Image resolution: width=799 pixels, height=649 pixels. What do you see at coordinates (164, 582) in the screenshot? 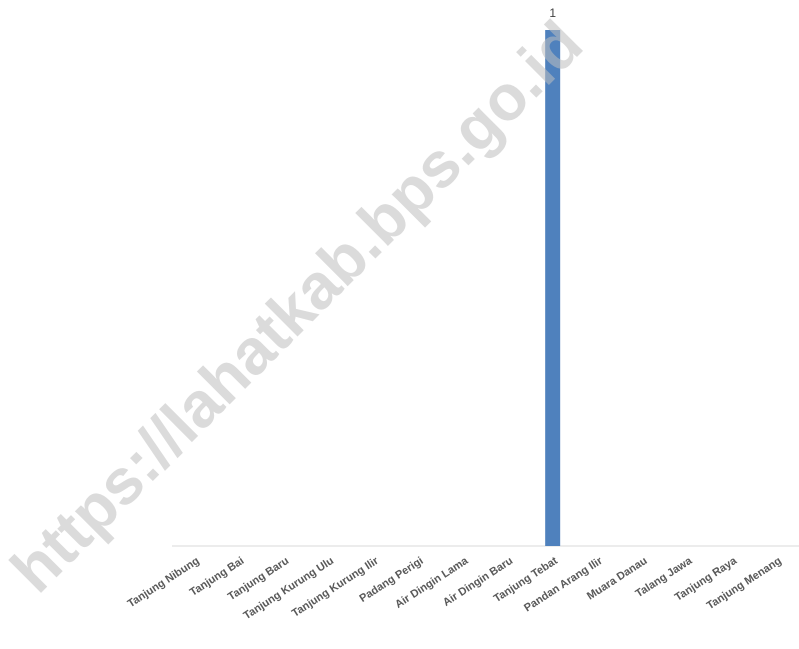
I see `x-tick-label: Tanjung Nibung` at bounding box center [164, 582].